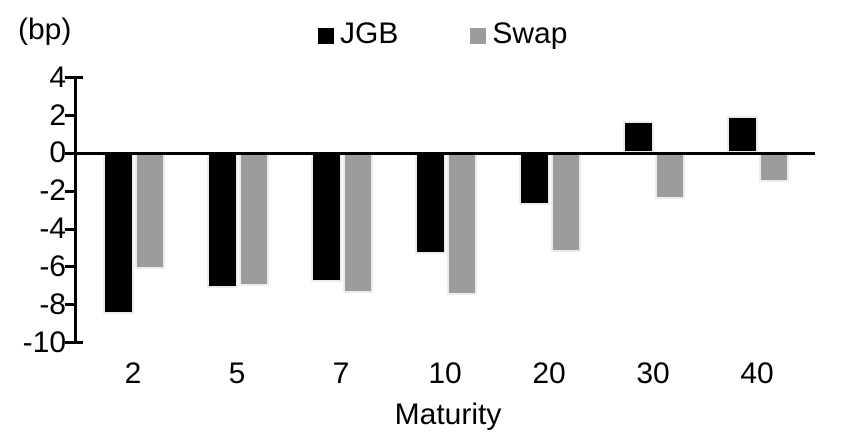 This screenshot has width=852, height=438. What do you see at coordinates (369, 33) in the screenshot?
I see `legend-label-jgb: JGB` at bounding box center [369, 33].